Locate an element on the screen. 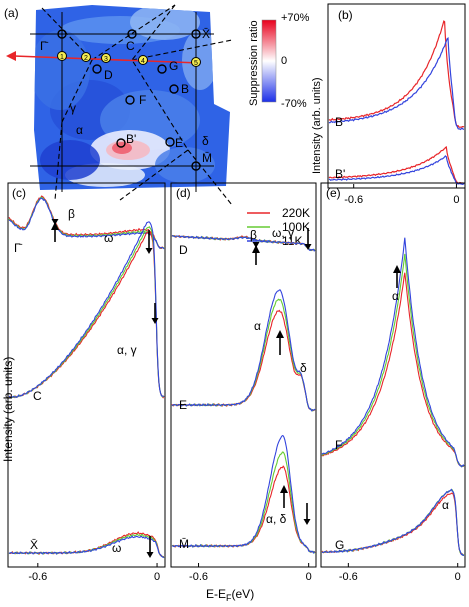  k-point-label-2: X̄ is located at coordinates (206, 34).